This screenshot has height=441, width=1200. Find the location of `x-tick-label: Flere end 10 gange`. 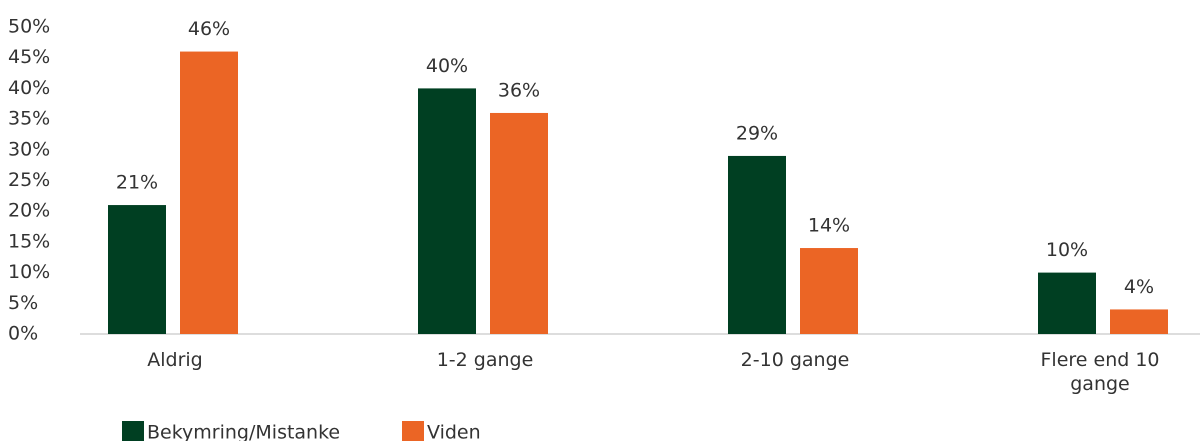

x-tick-label: Flere end 10 gange is located at coordinates (1100, 372).